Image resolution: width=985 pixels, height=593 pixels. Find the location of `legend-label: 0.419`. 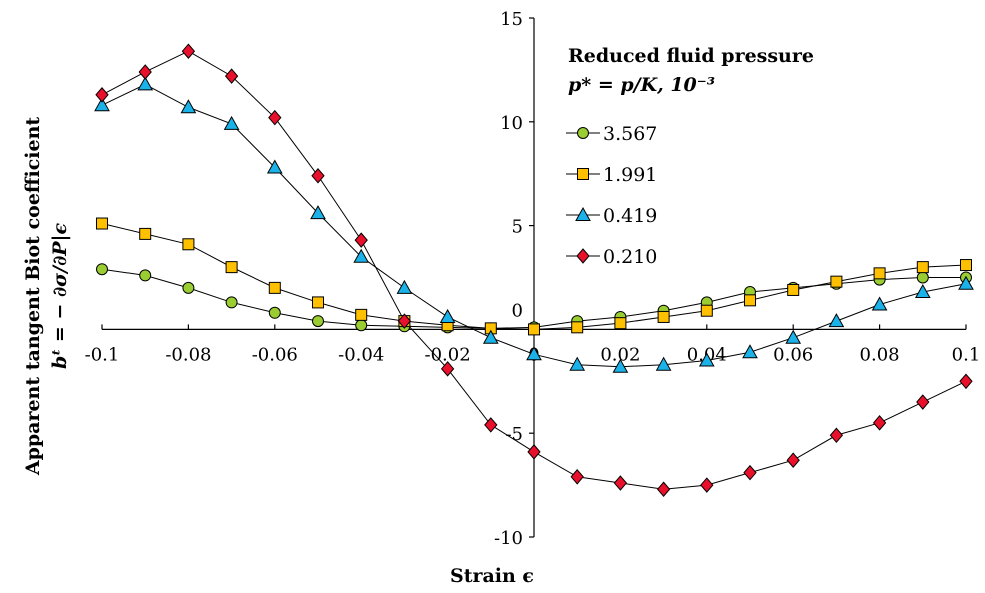

legend-label: 0.419 is located at coordinates (630, 216).